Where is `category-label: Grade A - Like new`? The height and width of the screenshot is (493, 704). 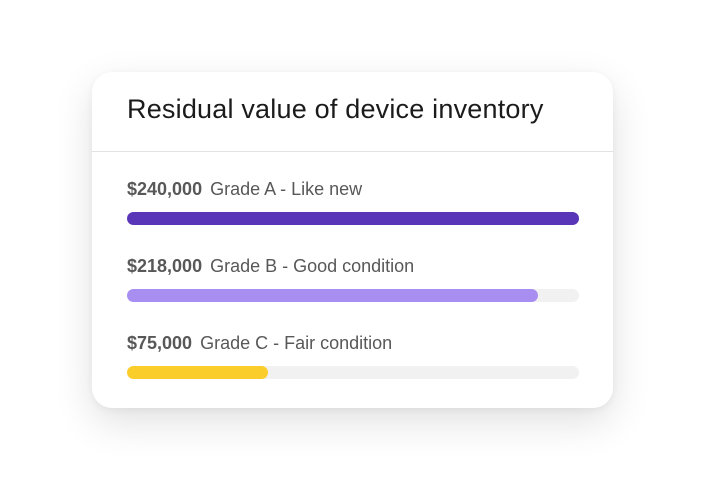 category-label: Grade A - Like new is located at coordinates (286, 189).